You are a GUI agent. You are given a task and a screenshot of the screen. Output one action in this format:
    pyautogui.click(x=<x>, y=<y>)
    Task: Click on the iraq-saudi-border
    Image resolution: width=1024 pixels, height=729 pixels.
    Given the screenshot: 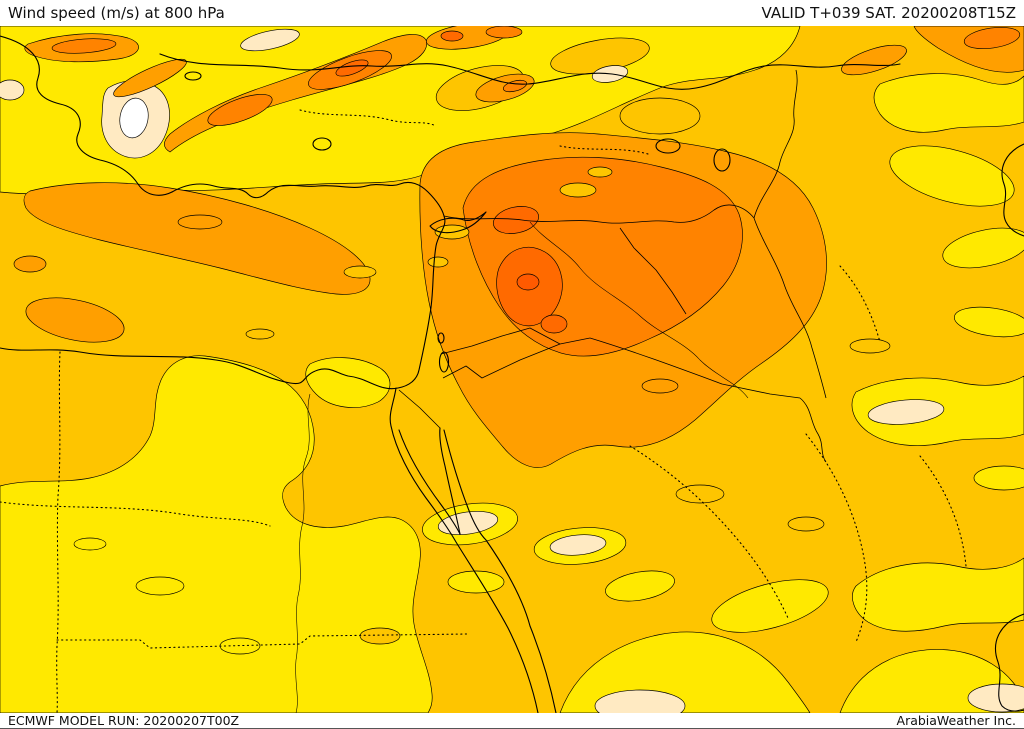 What is the action you would take?
    pyautogui.click(x=695, y=368)
    